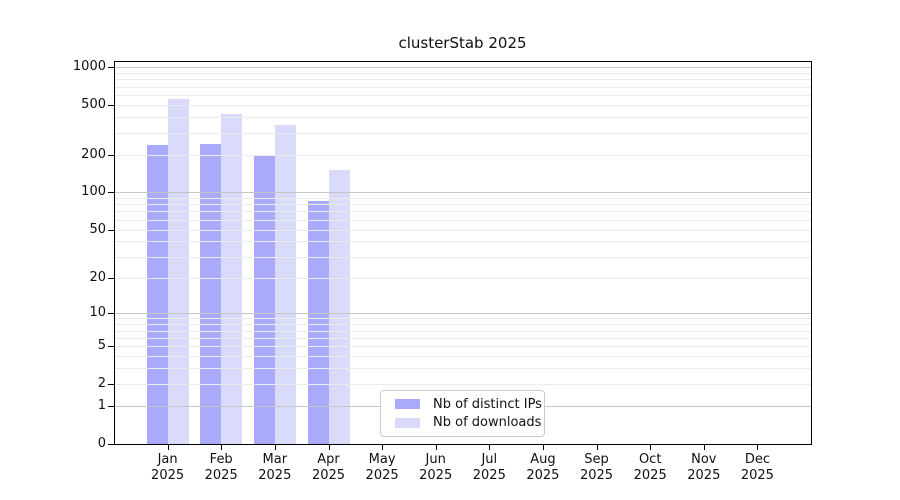 The image size is (900, 500). I want to click on month-label: Aug, so click(543, 459).